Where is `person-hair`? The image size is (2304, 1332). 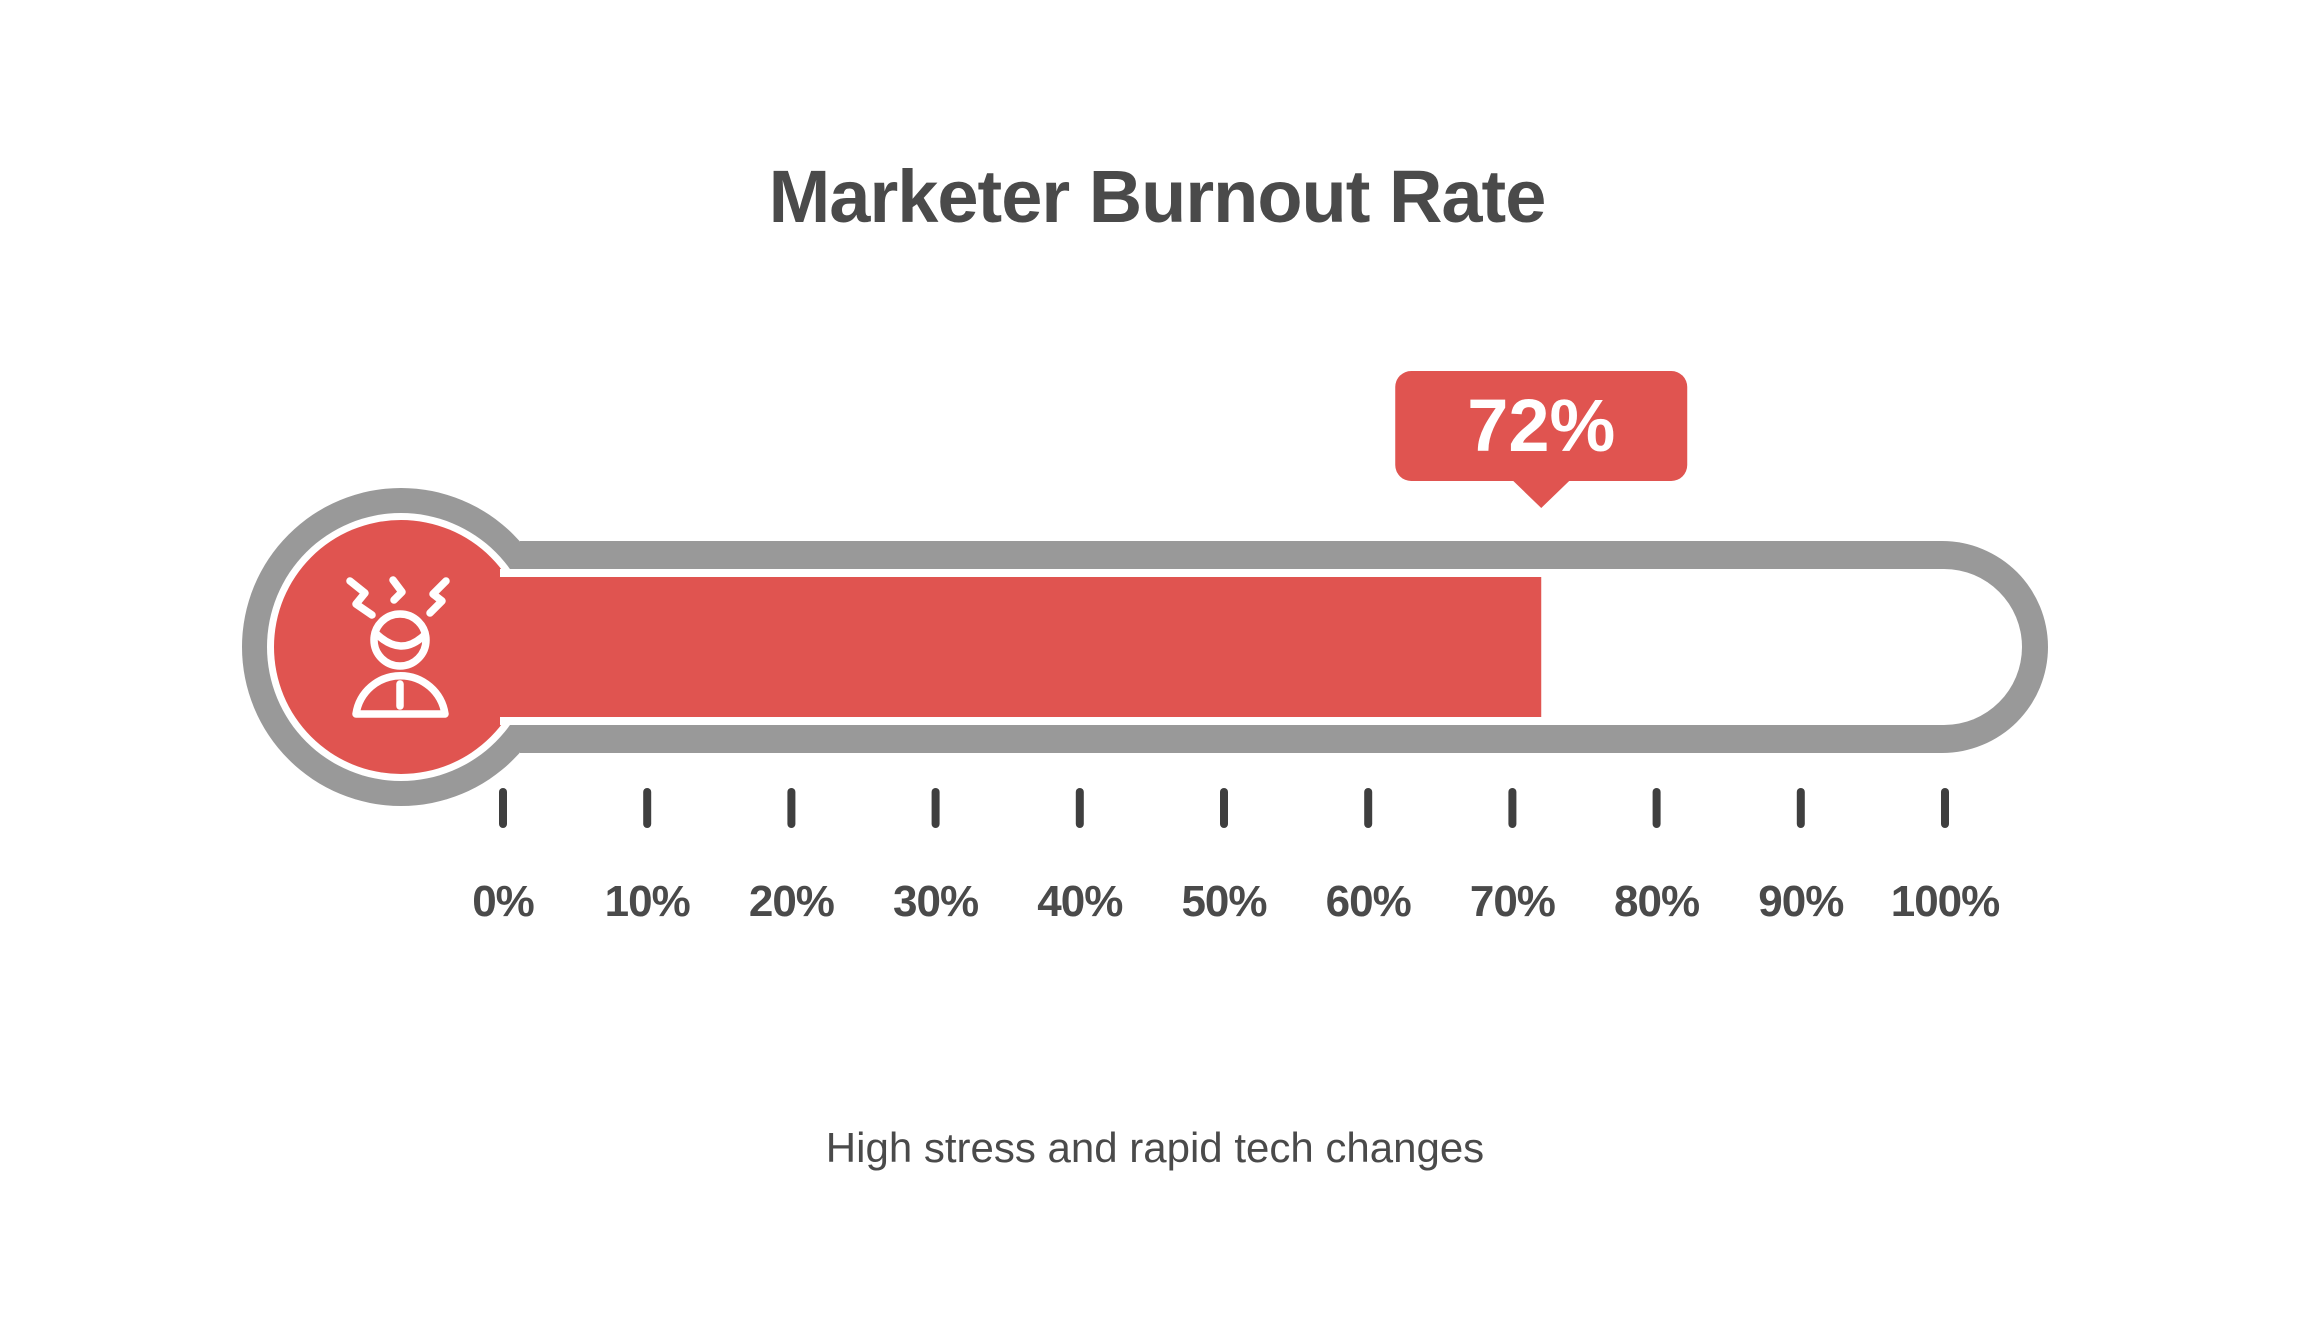 person-hair is located at coordinates (400, 639).